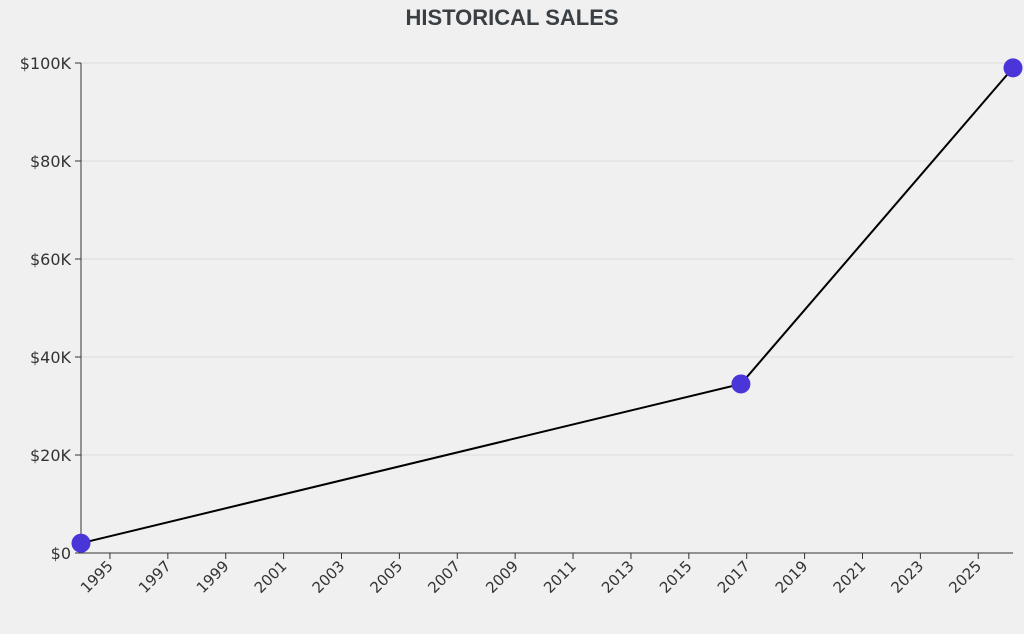 This screenshot has height=634, width=1024. Describe the element at coordinates (51, 161) in the screenshot. I see `y-tick-label: $80K` at that location.